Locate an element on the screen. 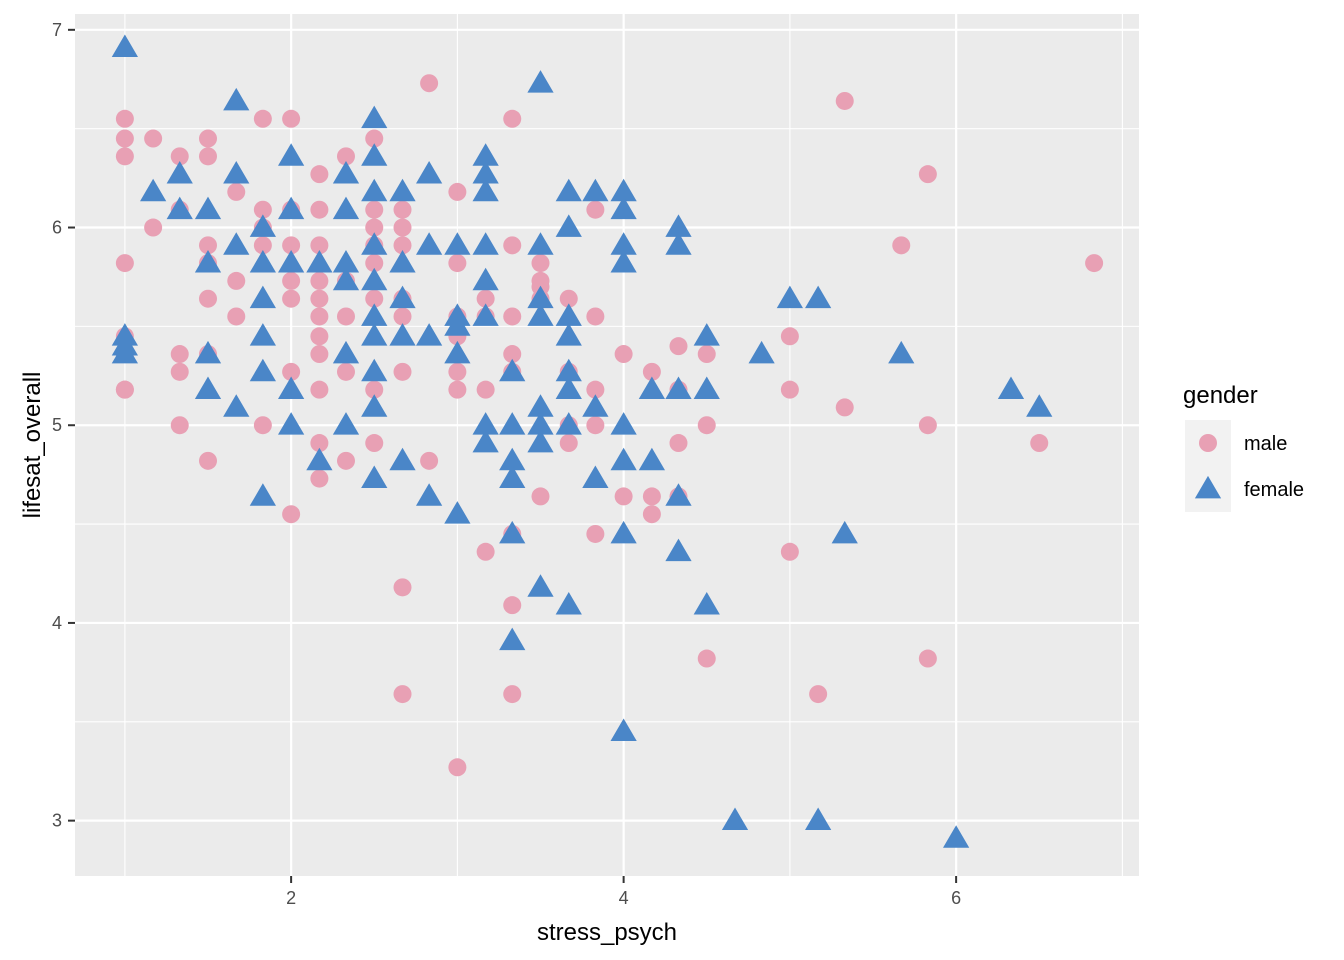 The height and width of the screenshot is (960, 1344). legend: gender male female is located at coordinates (1243, 447).